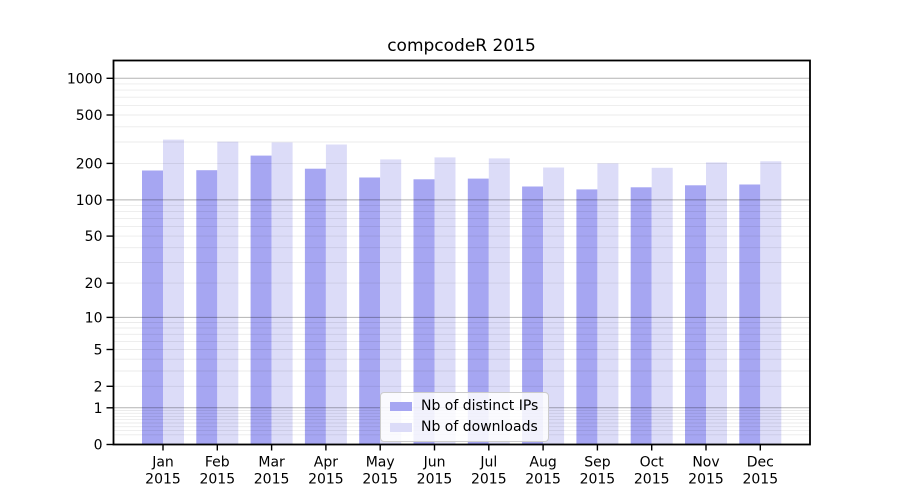  Describe the element at coordinates (98, 446) in the screenshot. I see `y-tick-label: 0` at that location.